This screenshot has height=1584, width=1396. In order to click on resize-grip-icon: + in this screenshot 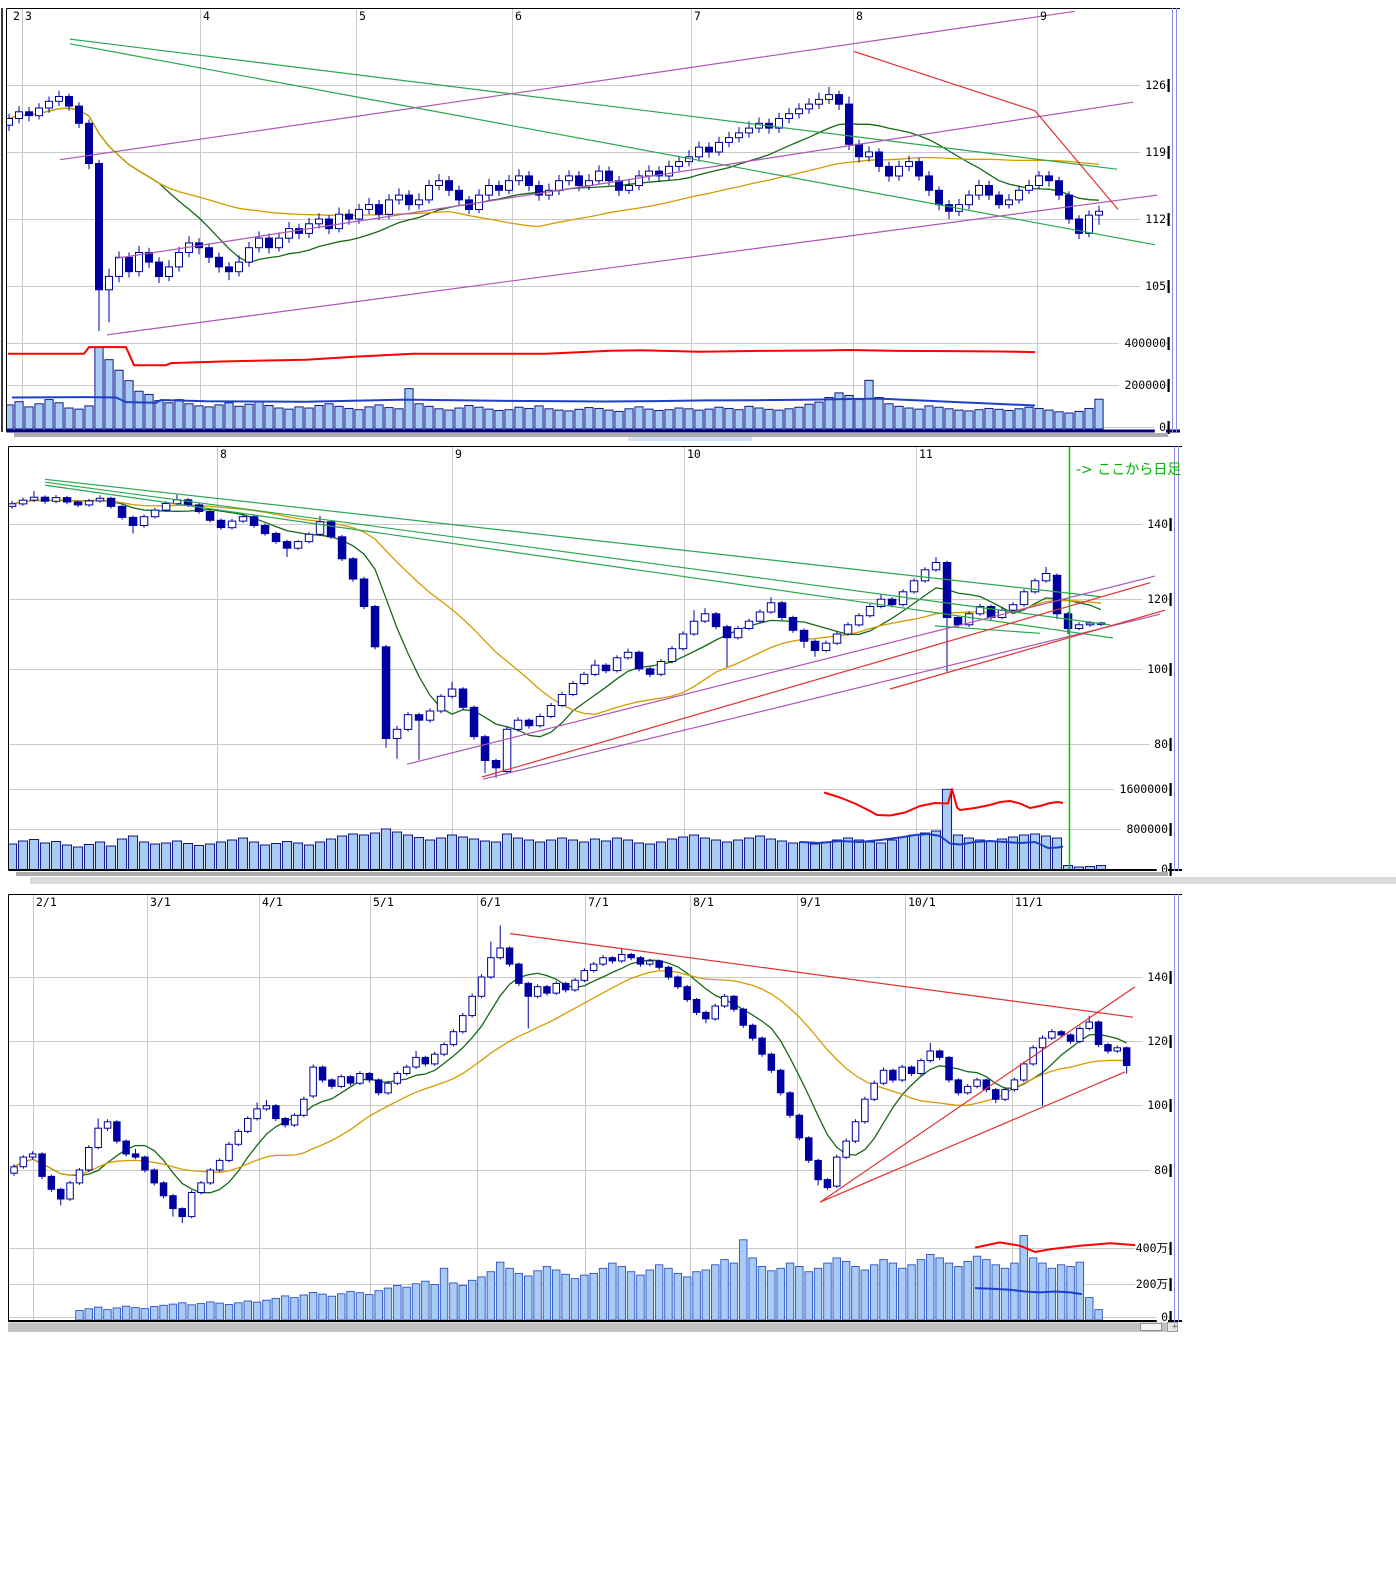, I will do `click(1175, 1327)`.